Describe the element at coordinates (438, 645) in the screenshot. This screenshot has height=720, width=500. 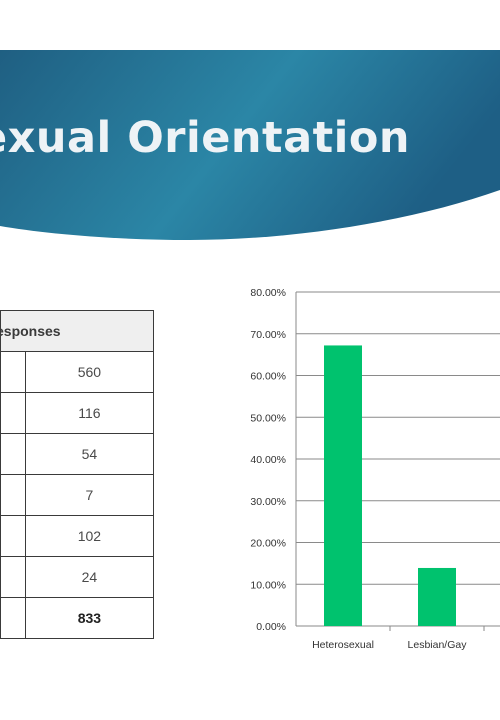
I see `x-tick-label: Lesbian/Gay` at that location.